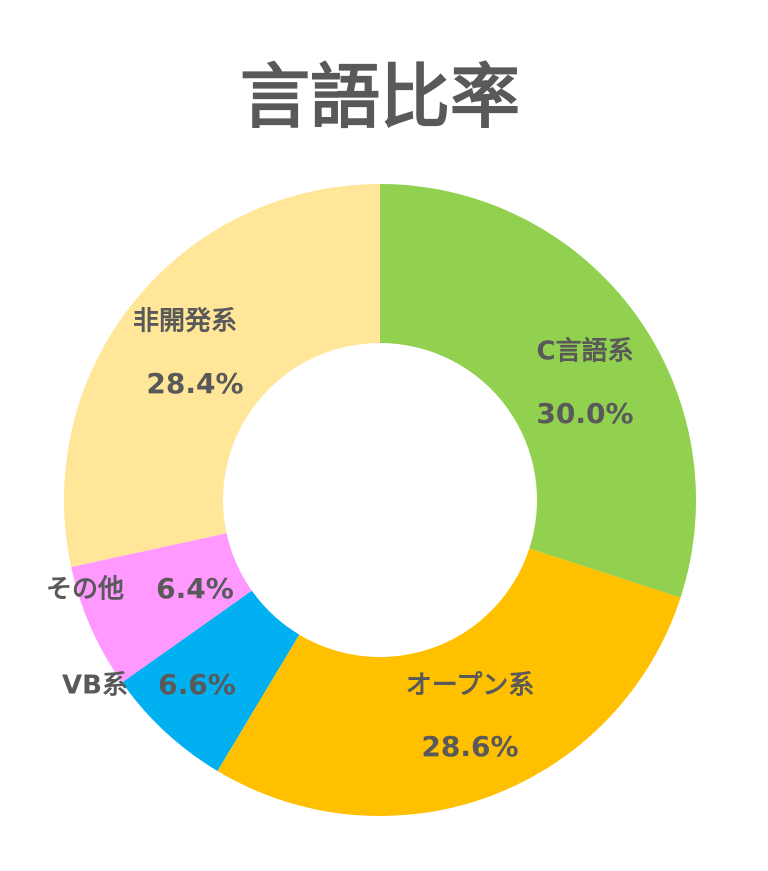 The image size is (768, 871). I want to click on value-label: 30.0%, so click(584, 413).